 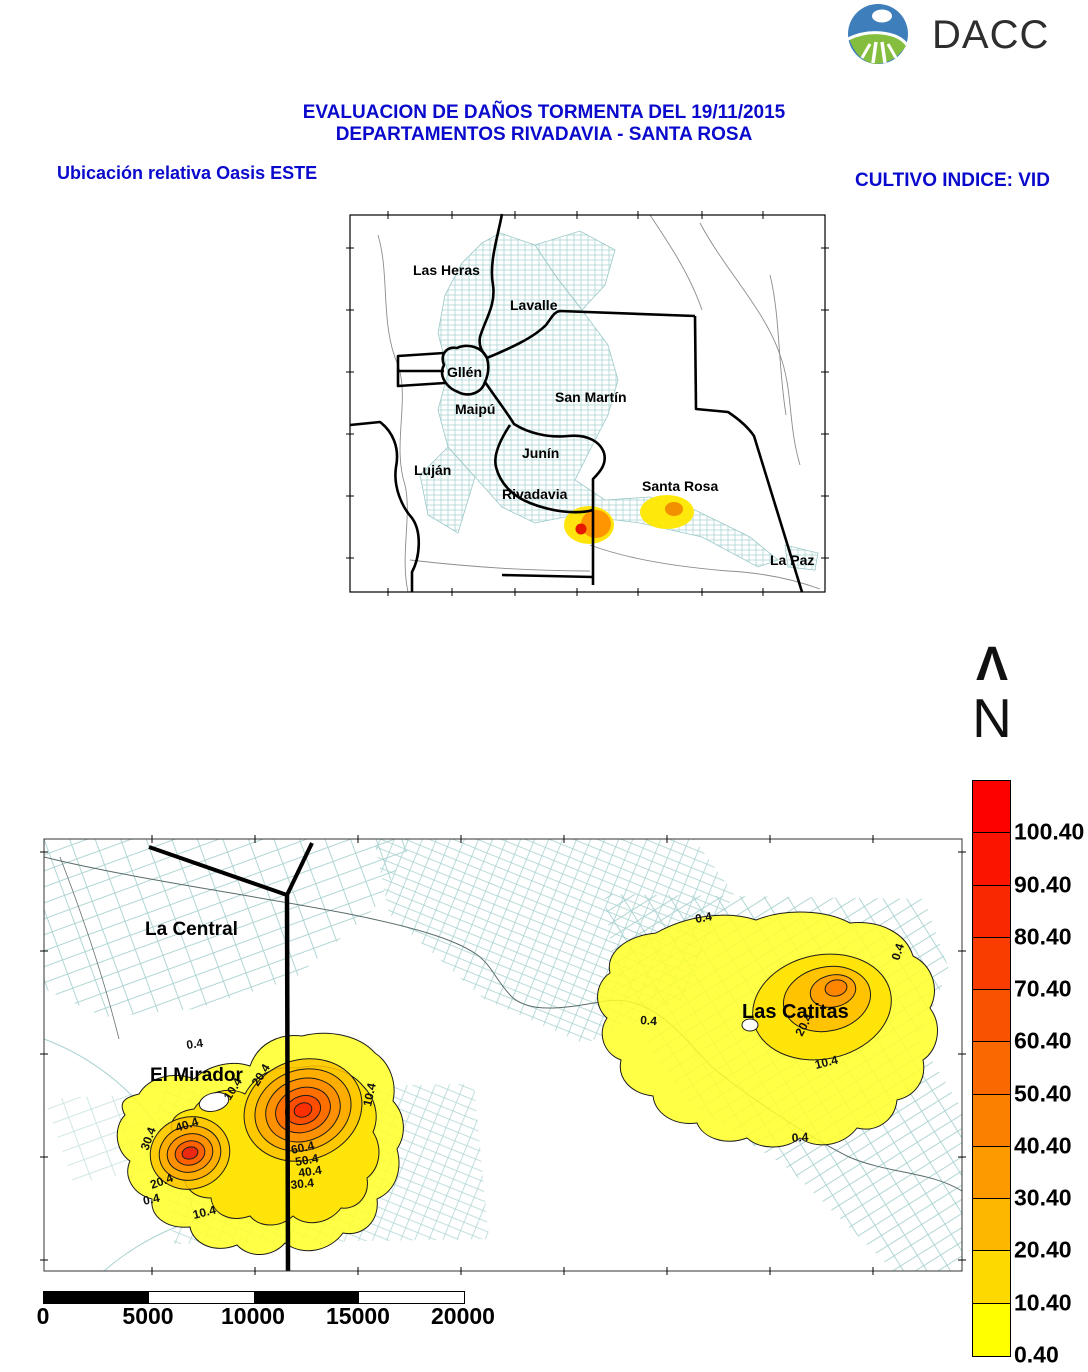 What do you see at coordinates (952, 180) in the screenshot?
I see `crop-index-label: CULTIVO INDICE: VID` at bounding box center [952, 180].